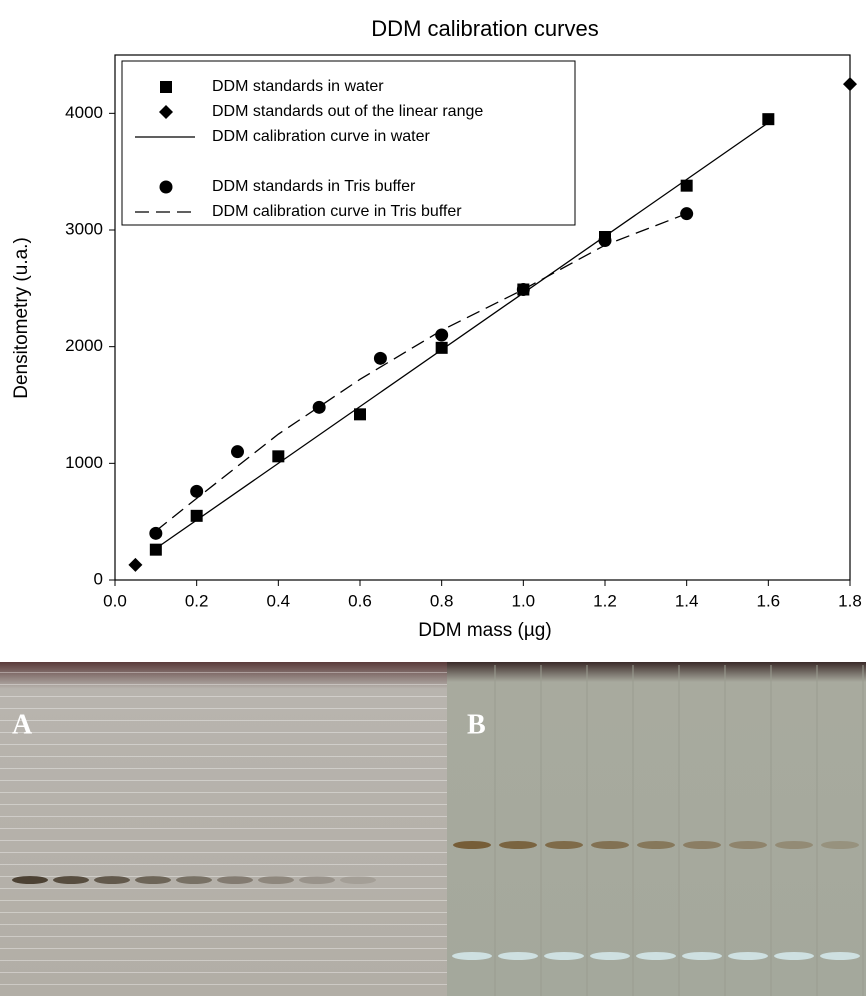 This screenshot has width=866, height=1001. I want to click on legend-label: DDM standards in water, so click(298, 86).